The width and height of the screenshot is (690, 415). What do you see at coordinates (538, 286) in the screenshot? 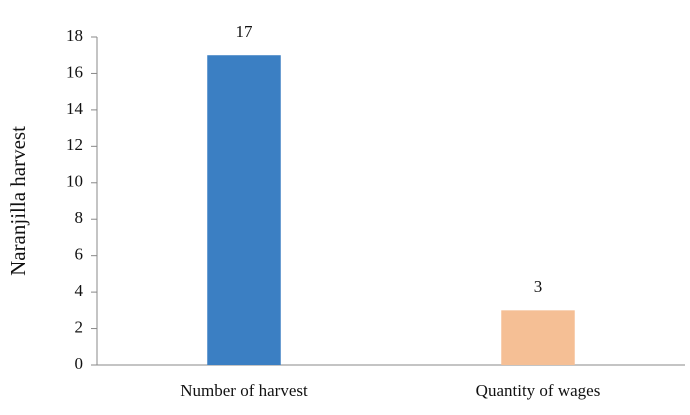
I see `data-label: 3` at bounding box center [538, 286].